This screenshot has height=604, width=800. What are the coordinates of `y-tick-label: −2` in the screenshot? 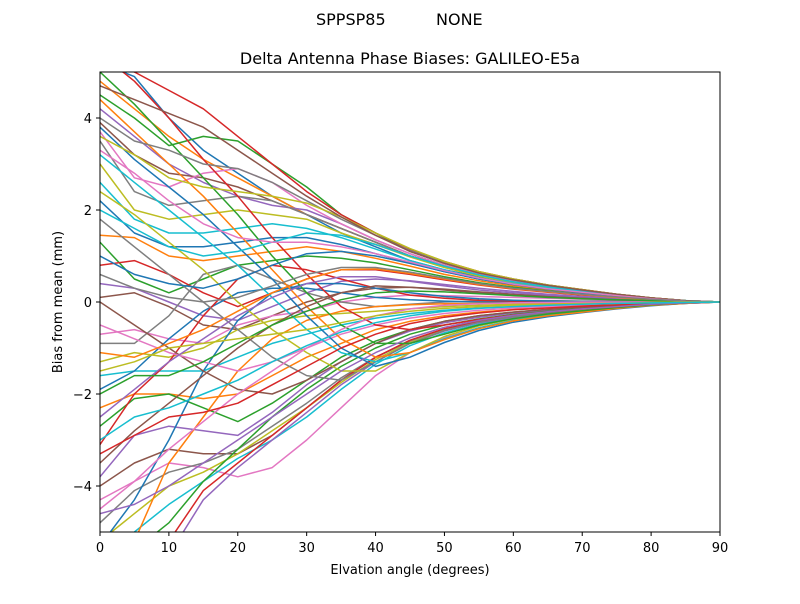 It's located at (82, 395).